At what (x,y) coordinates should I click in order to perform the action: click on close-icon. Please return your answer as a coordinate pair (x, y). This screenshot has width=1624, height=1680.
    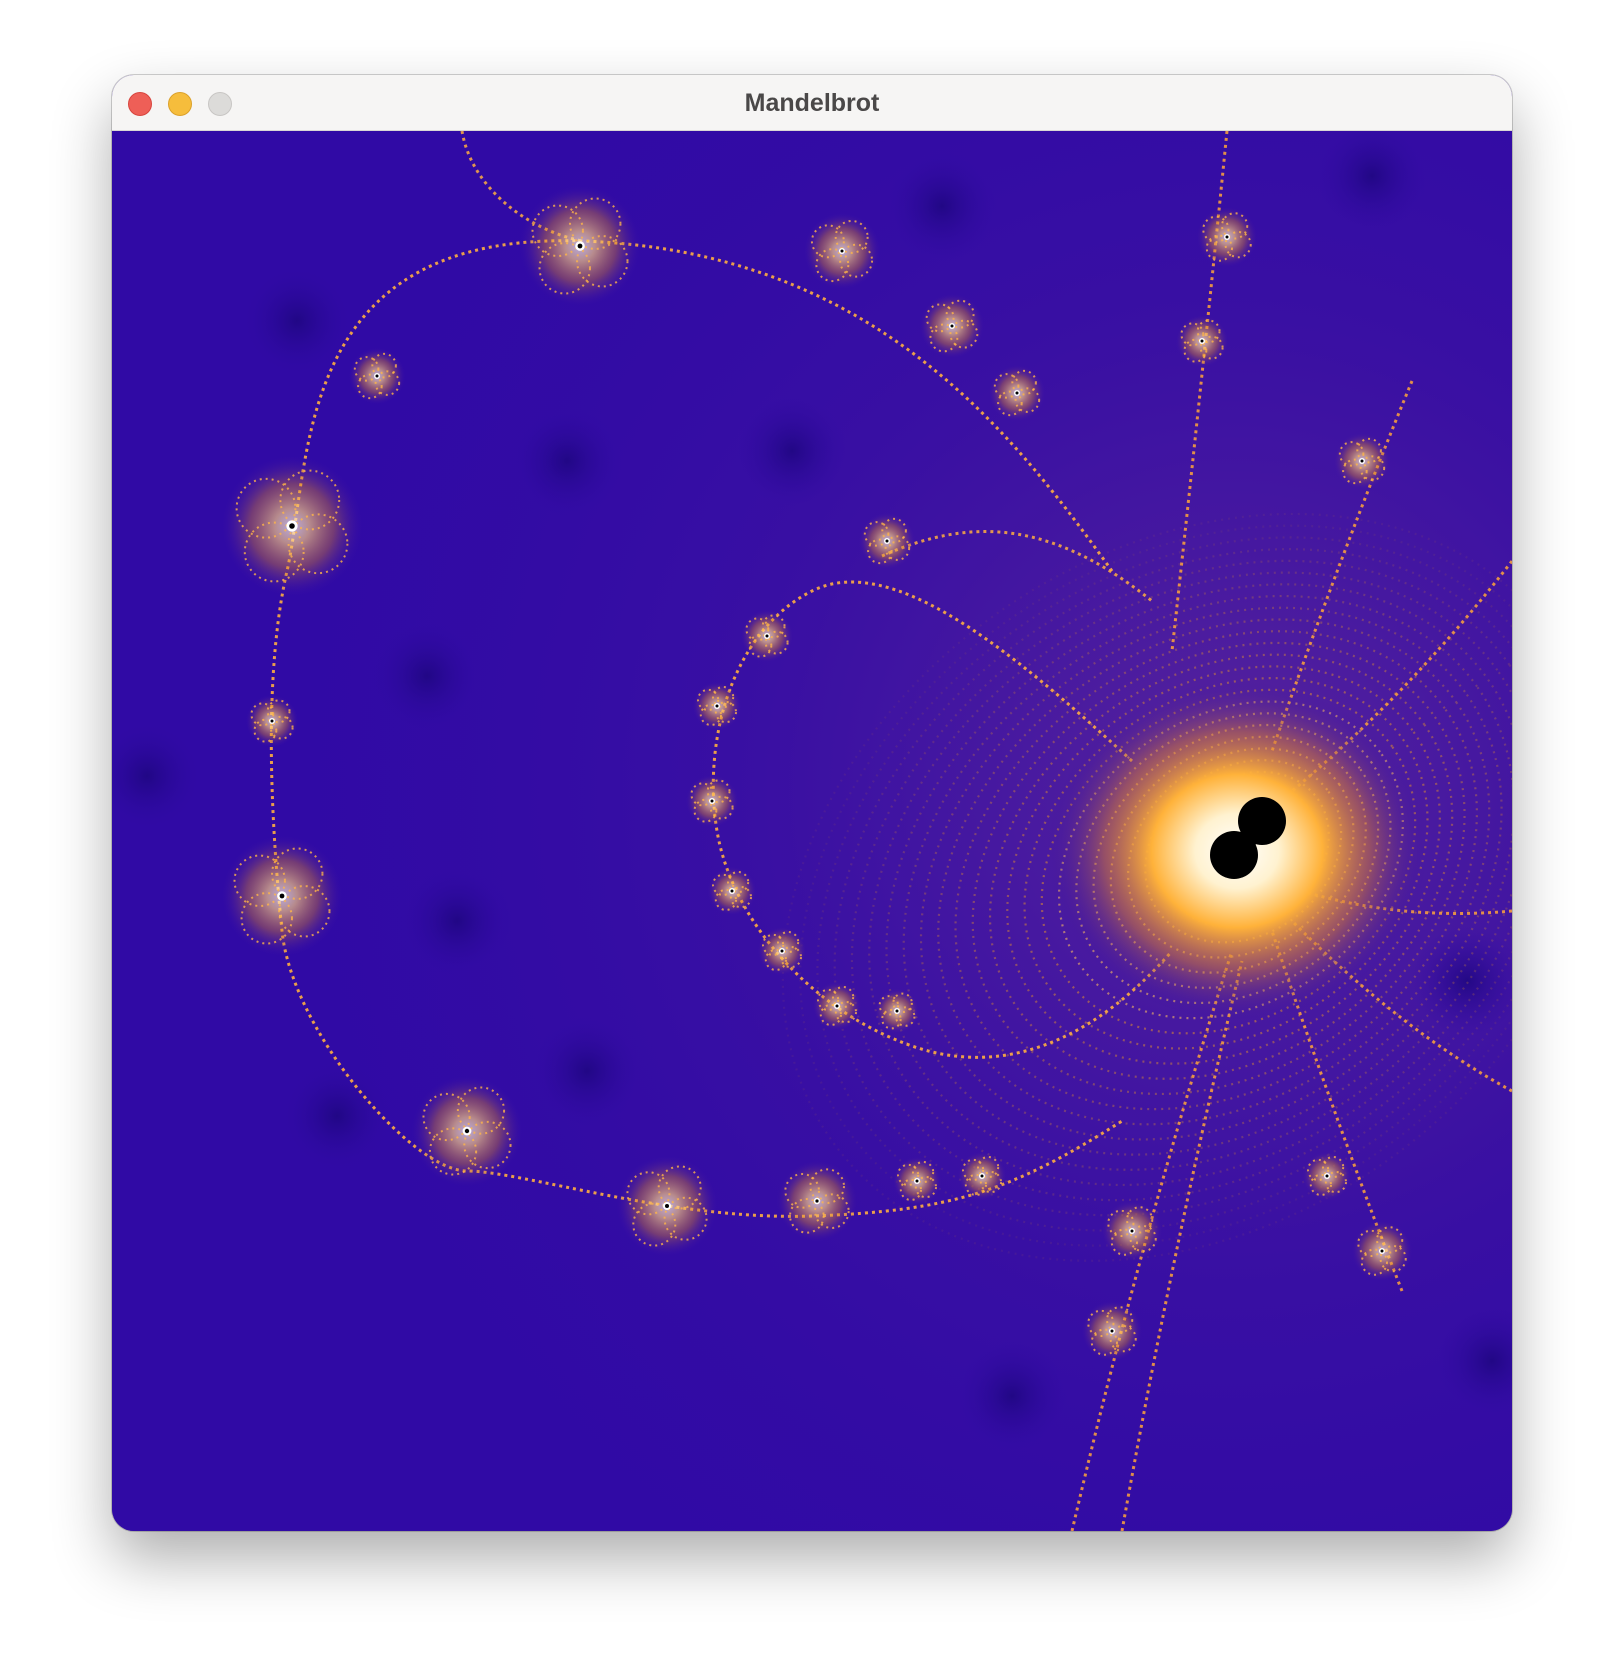
    Looking at the image, I should click on (140, 104).